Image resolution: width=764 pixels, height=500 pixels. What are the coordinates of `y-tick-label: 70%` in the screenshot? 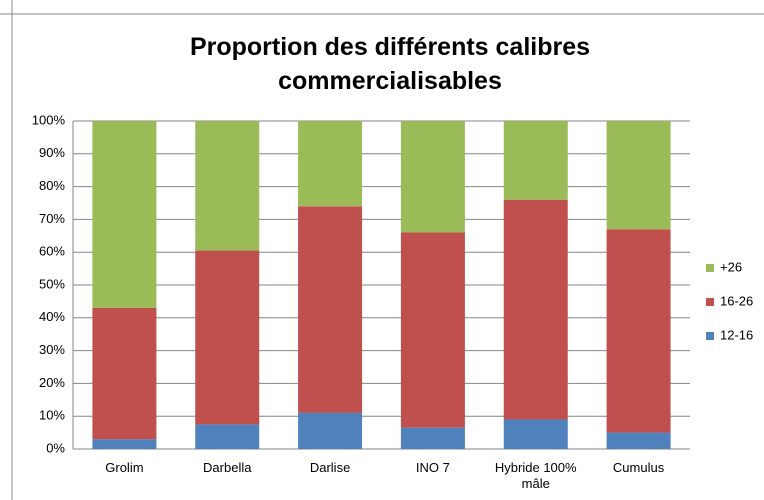 It's located at (52, 218).